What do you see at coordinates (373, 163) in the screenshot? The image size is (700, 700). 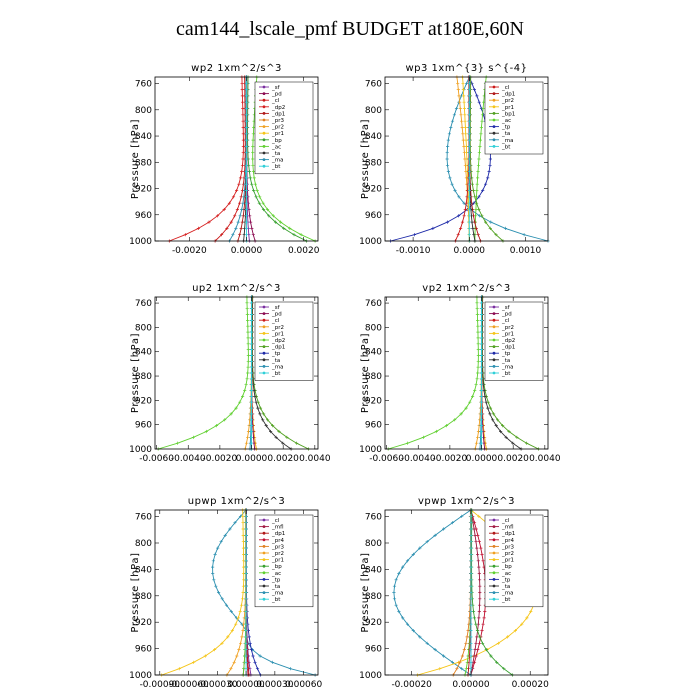 I see `y-tick-label: 880` at bounding box center [373, 163].